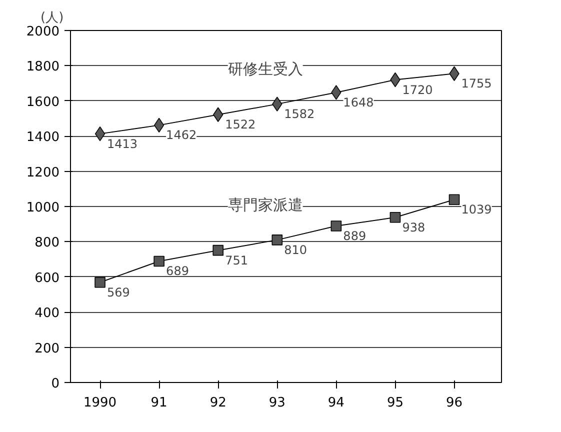 The image size is (561, 432). Describe the element at coordinates (240, 125) in the screenshot. I see `data-label: 1522` at that location.